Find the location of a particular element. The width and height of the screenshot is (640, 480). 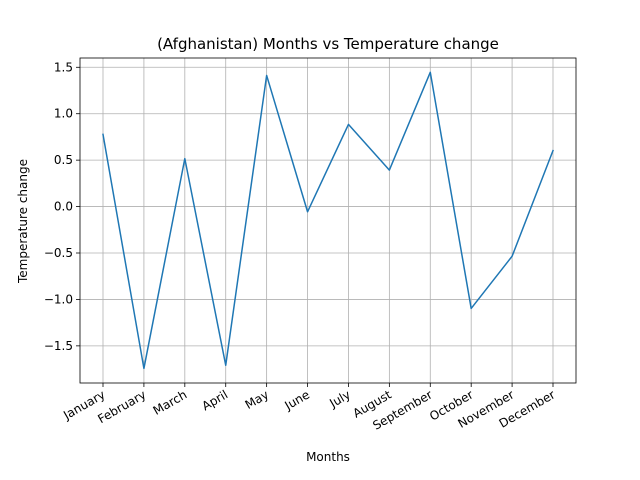

y-tick-label: −1.5 is located at coordinates (58, 346).